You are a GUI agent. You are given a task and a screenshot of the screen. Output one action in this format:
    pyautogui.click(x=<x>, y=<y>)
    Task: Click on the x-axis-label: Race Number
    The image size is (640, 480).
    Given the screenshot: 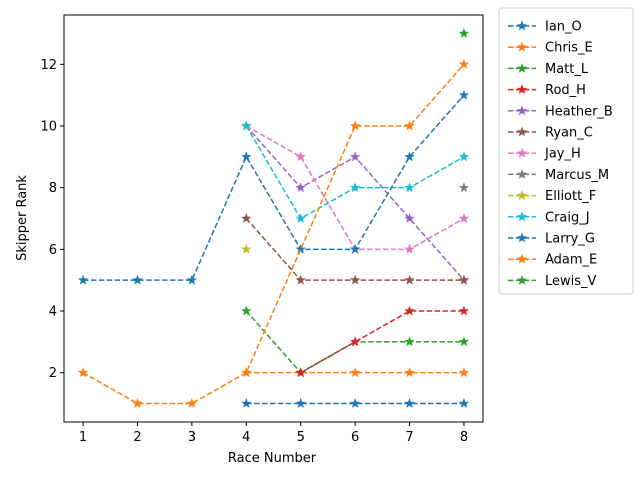 What is the action you would take?
    pyautogui.click(x=272, y=458)
    